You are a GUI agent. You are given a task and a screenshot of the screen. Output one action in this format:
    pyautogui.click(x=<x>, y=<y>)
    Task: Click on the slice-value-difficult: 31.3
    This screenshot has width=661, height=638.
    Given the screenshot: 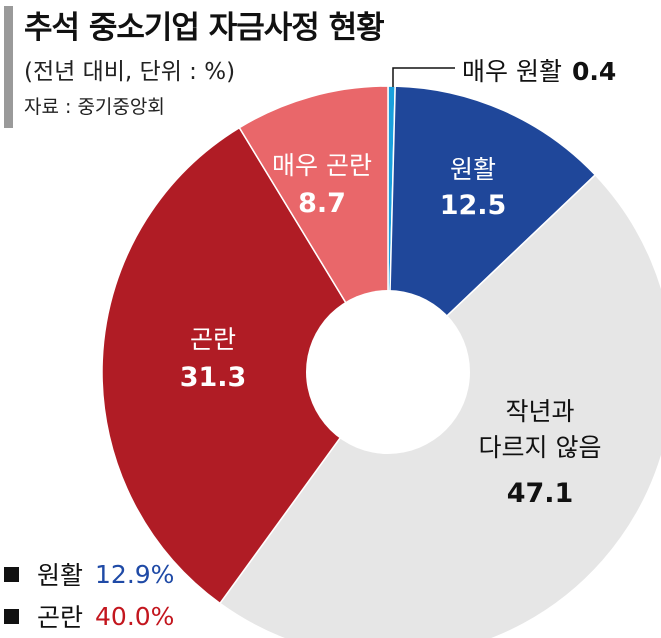 What is the action you would take?
    pyautogui.click(x=213, y=377)
    